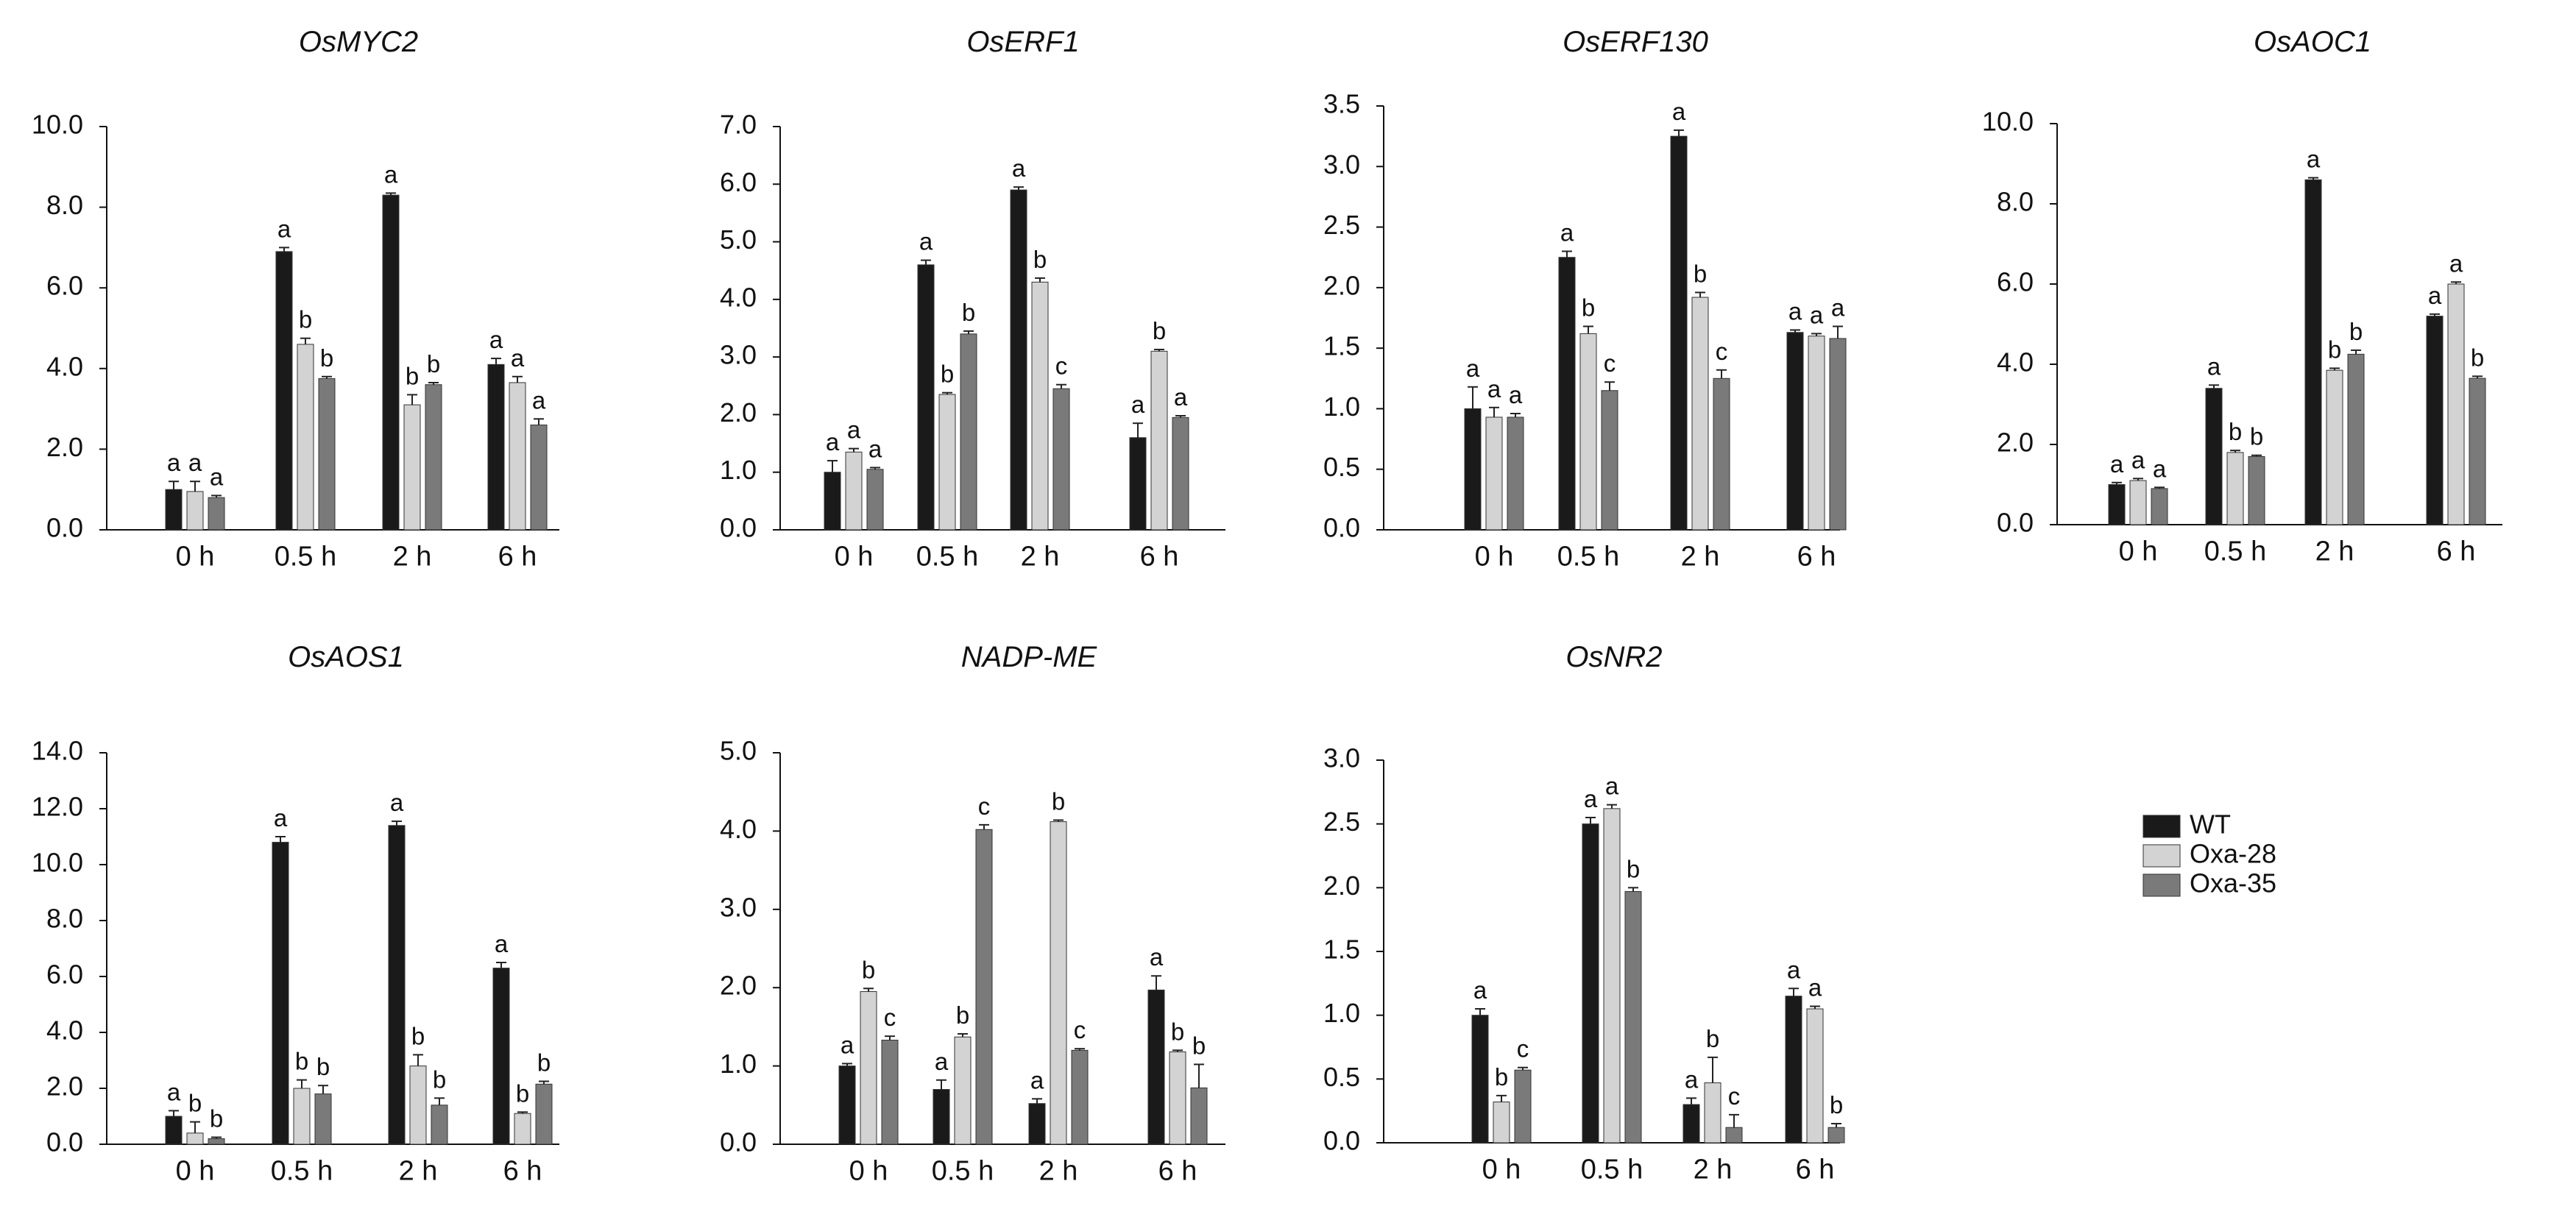  What do you see at coordinates (2210, 824) in the screenshot?
I see `legend-label-wt: WT` at bounding box center [2210, 824].